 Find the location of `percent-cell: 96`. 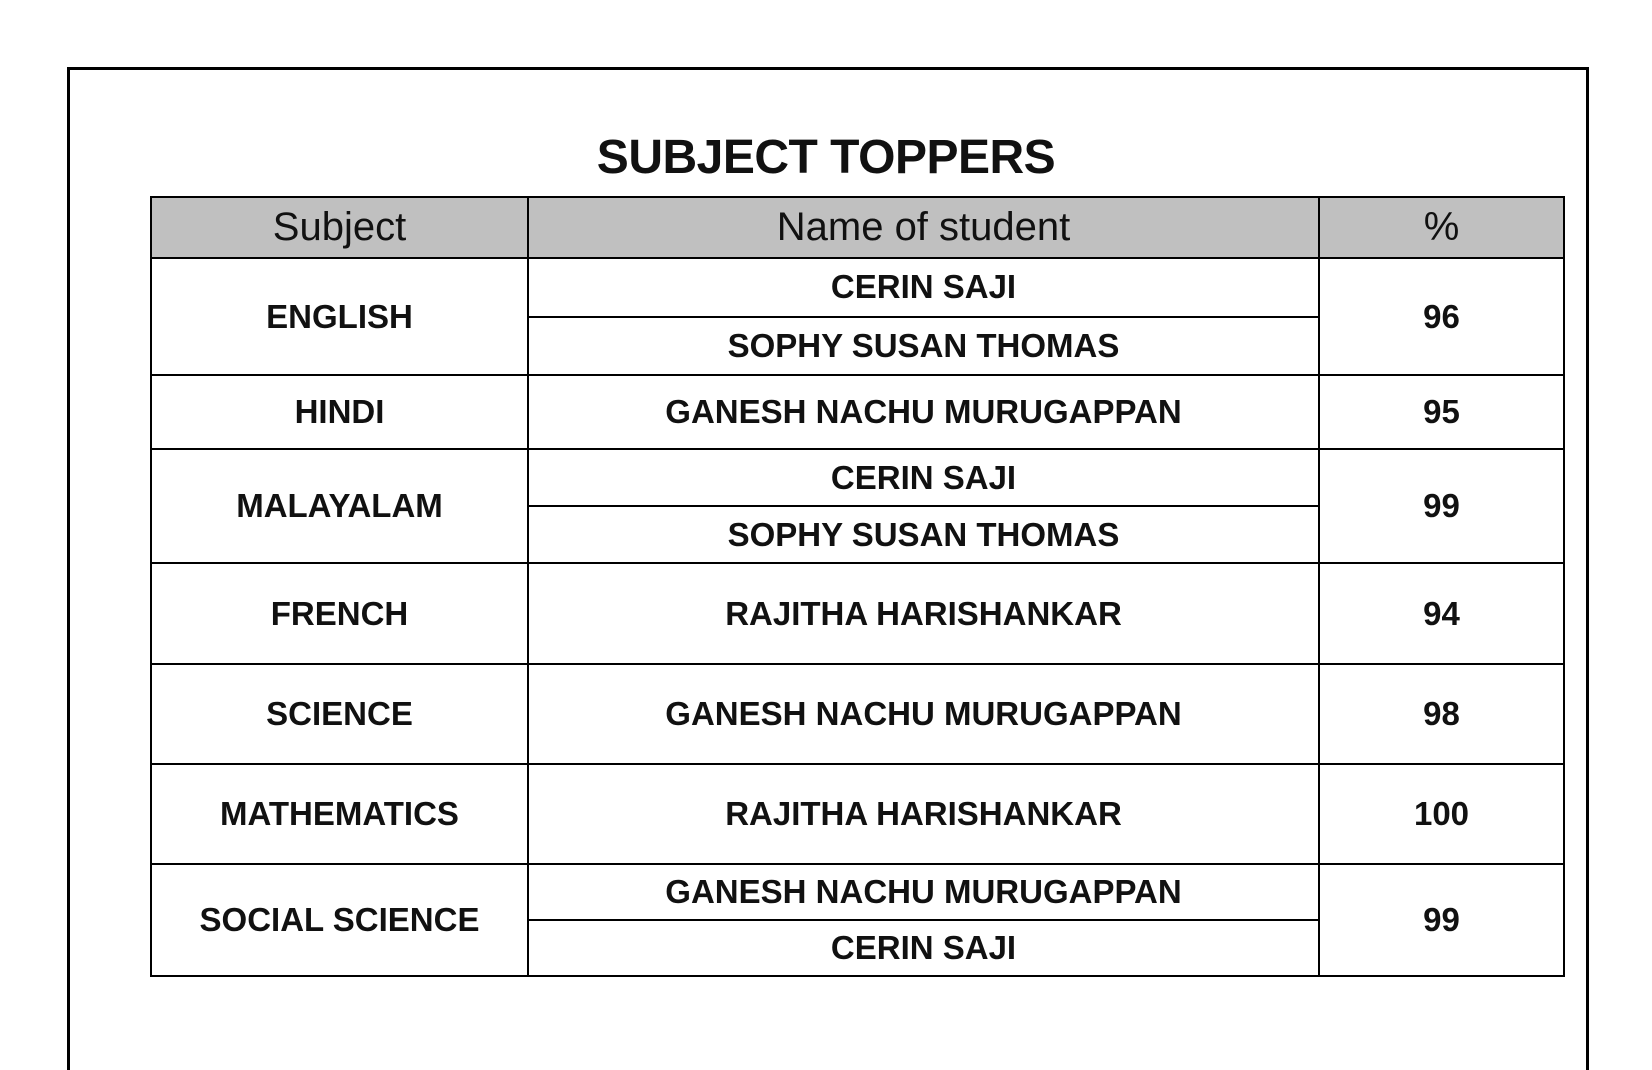

percent-cell: 96 is located at coordinates (1441, 316).